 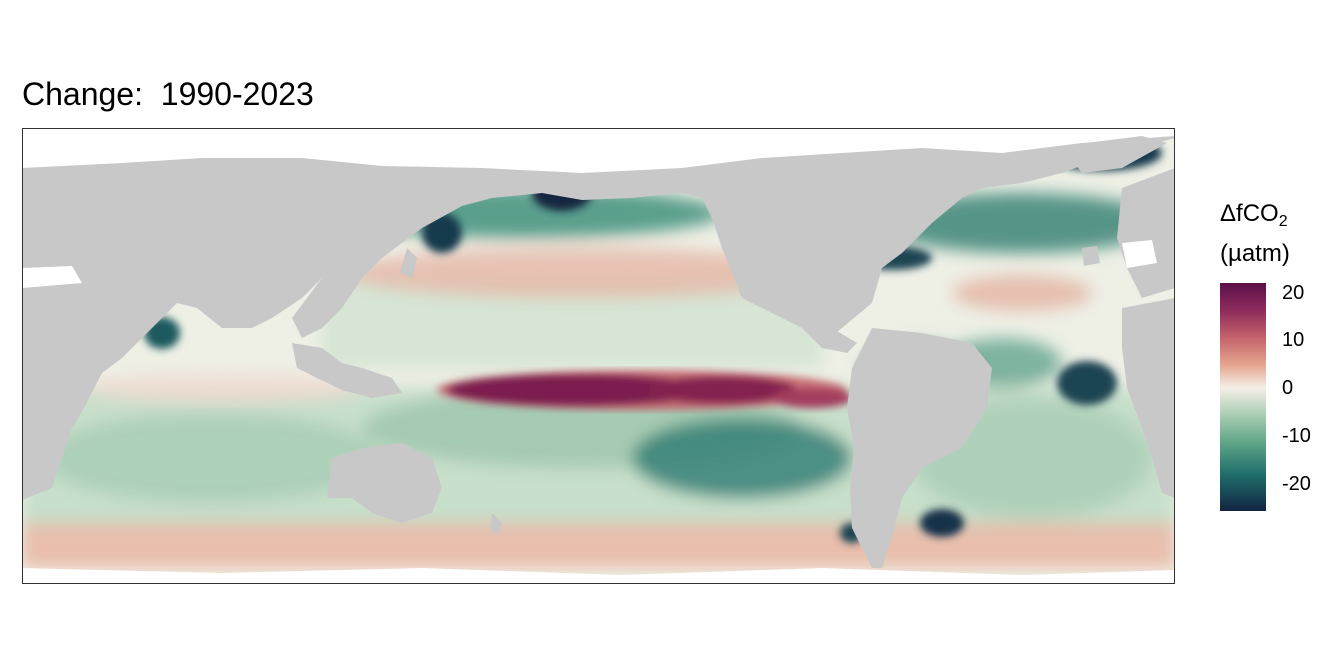 What do you see at coordinates (1293, 293) in the screenshot?
I see `legend-tick-20: 20` at bounding box center [1293, 293].